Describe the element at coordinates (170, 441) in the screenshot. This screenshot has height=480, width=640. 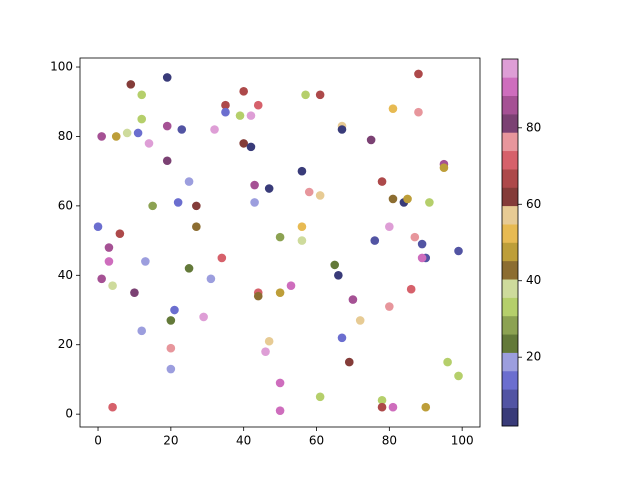
I see `x-tick-label: 20` at that location.